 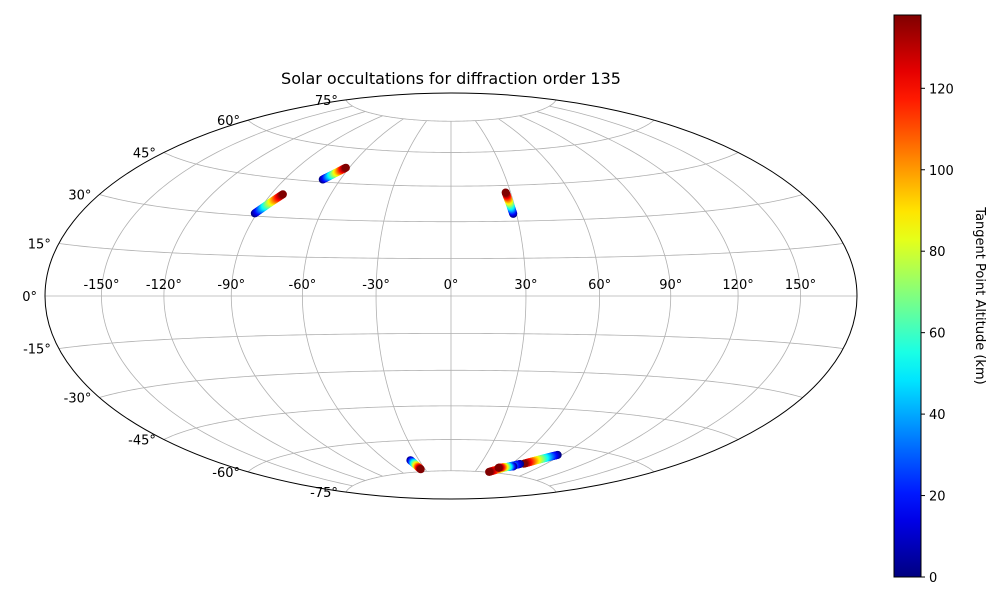 What do you see at coordinates (324, 493) in the screenshot?
I see `lat-tick-label: -75°` at bounding box center [324, 493].